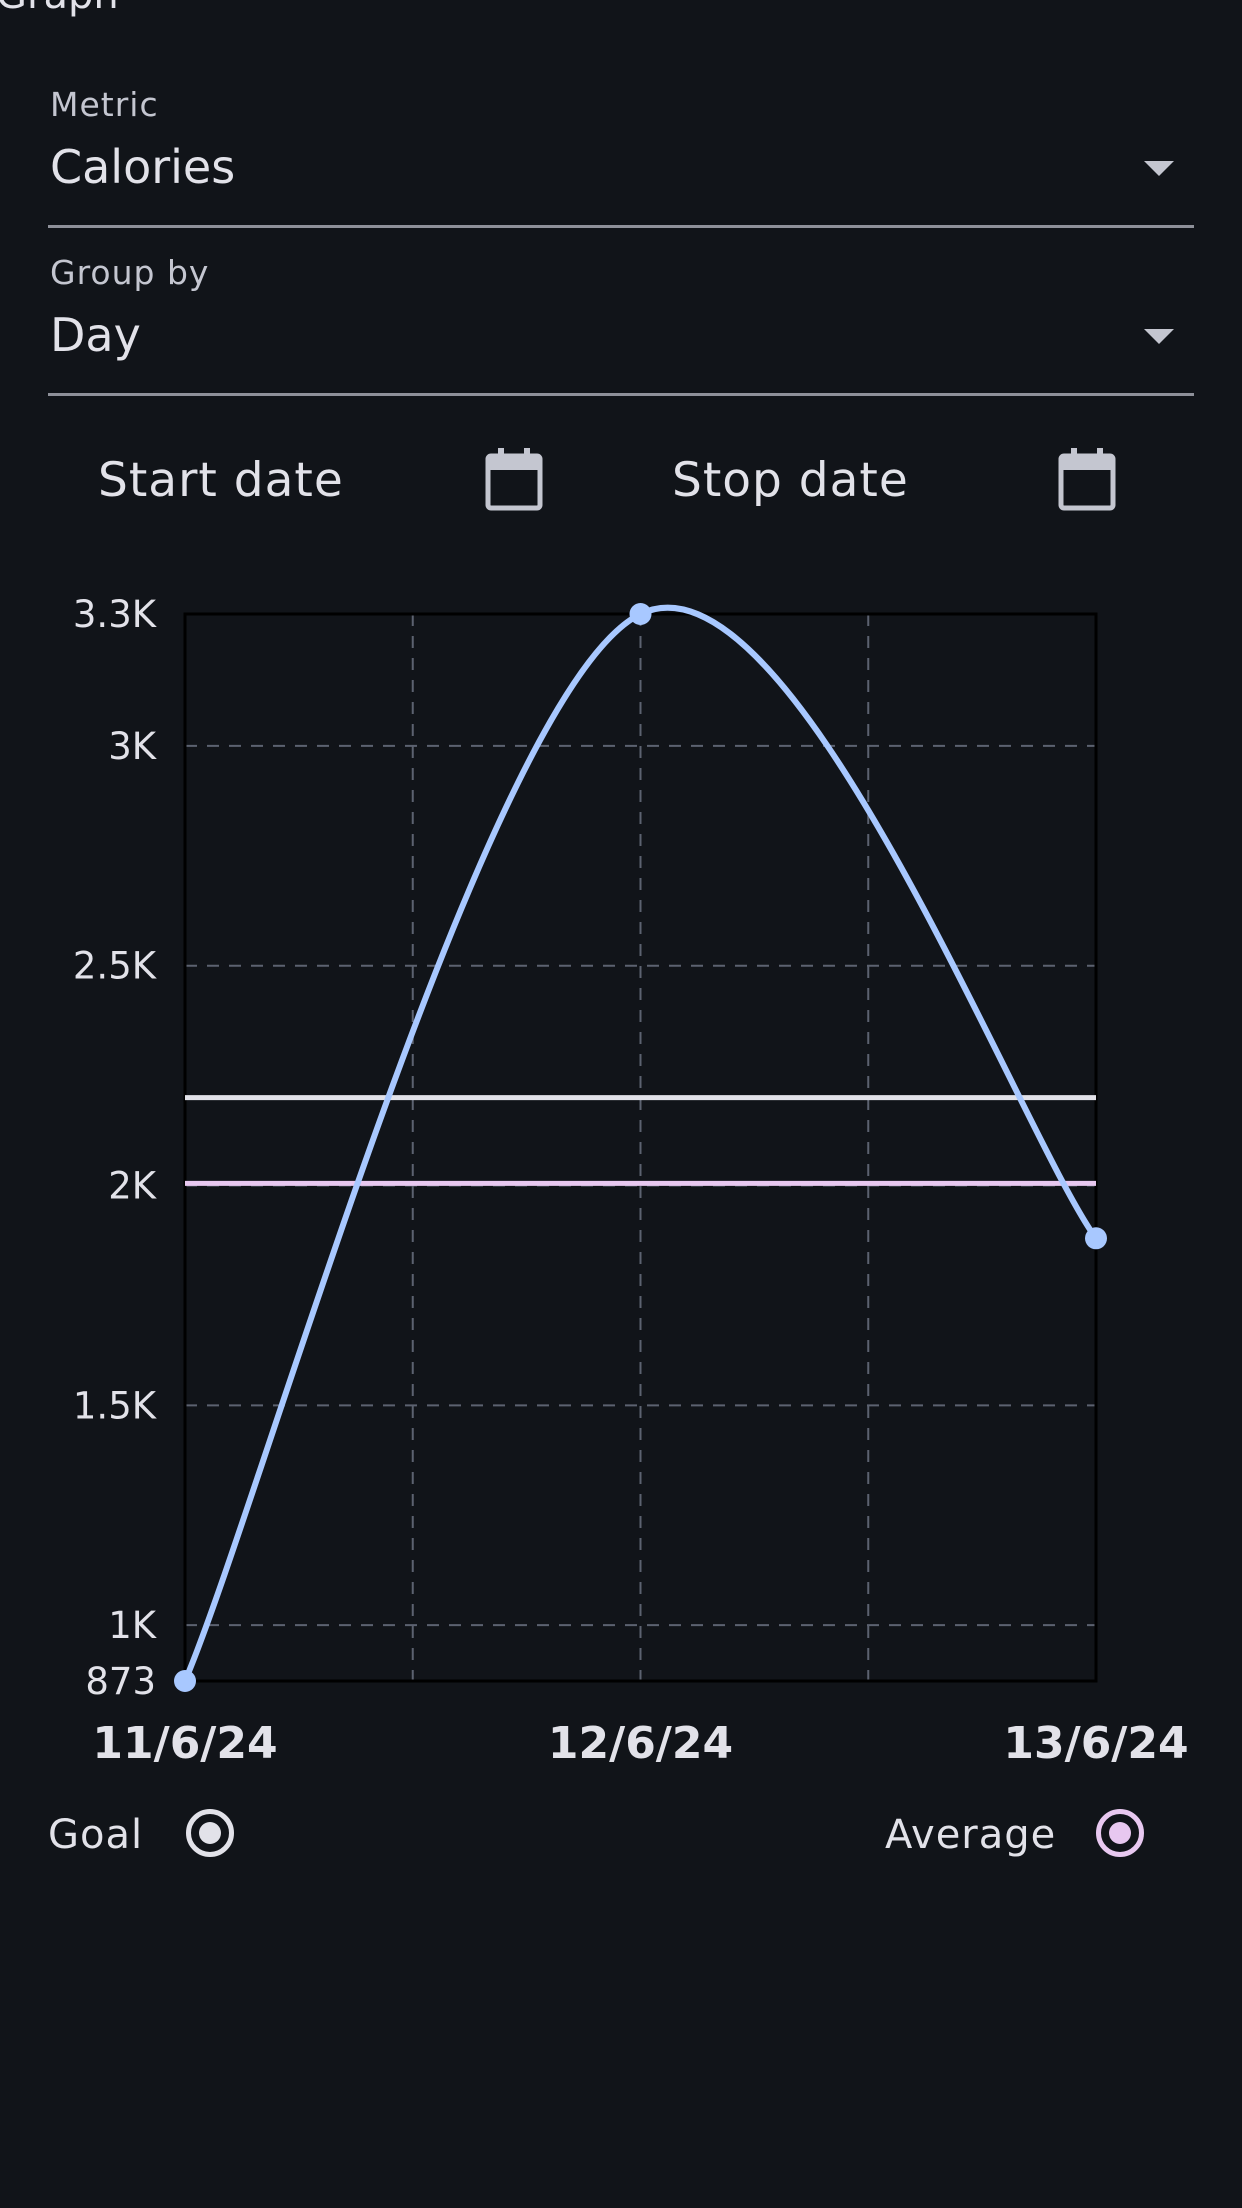  I want to click on group-by-dropdown: Group by Day, so click(621, 312).